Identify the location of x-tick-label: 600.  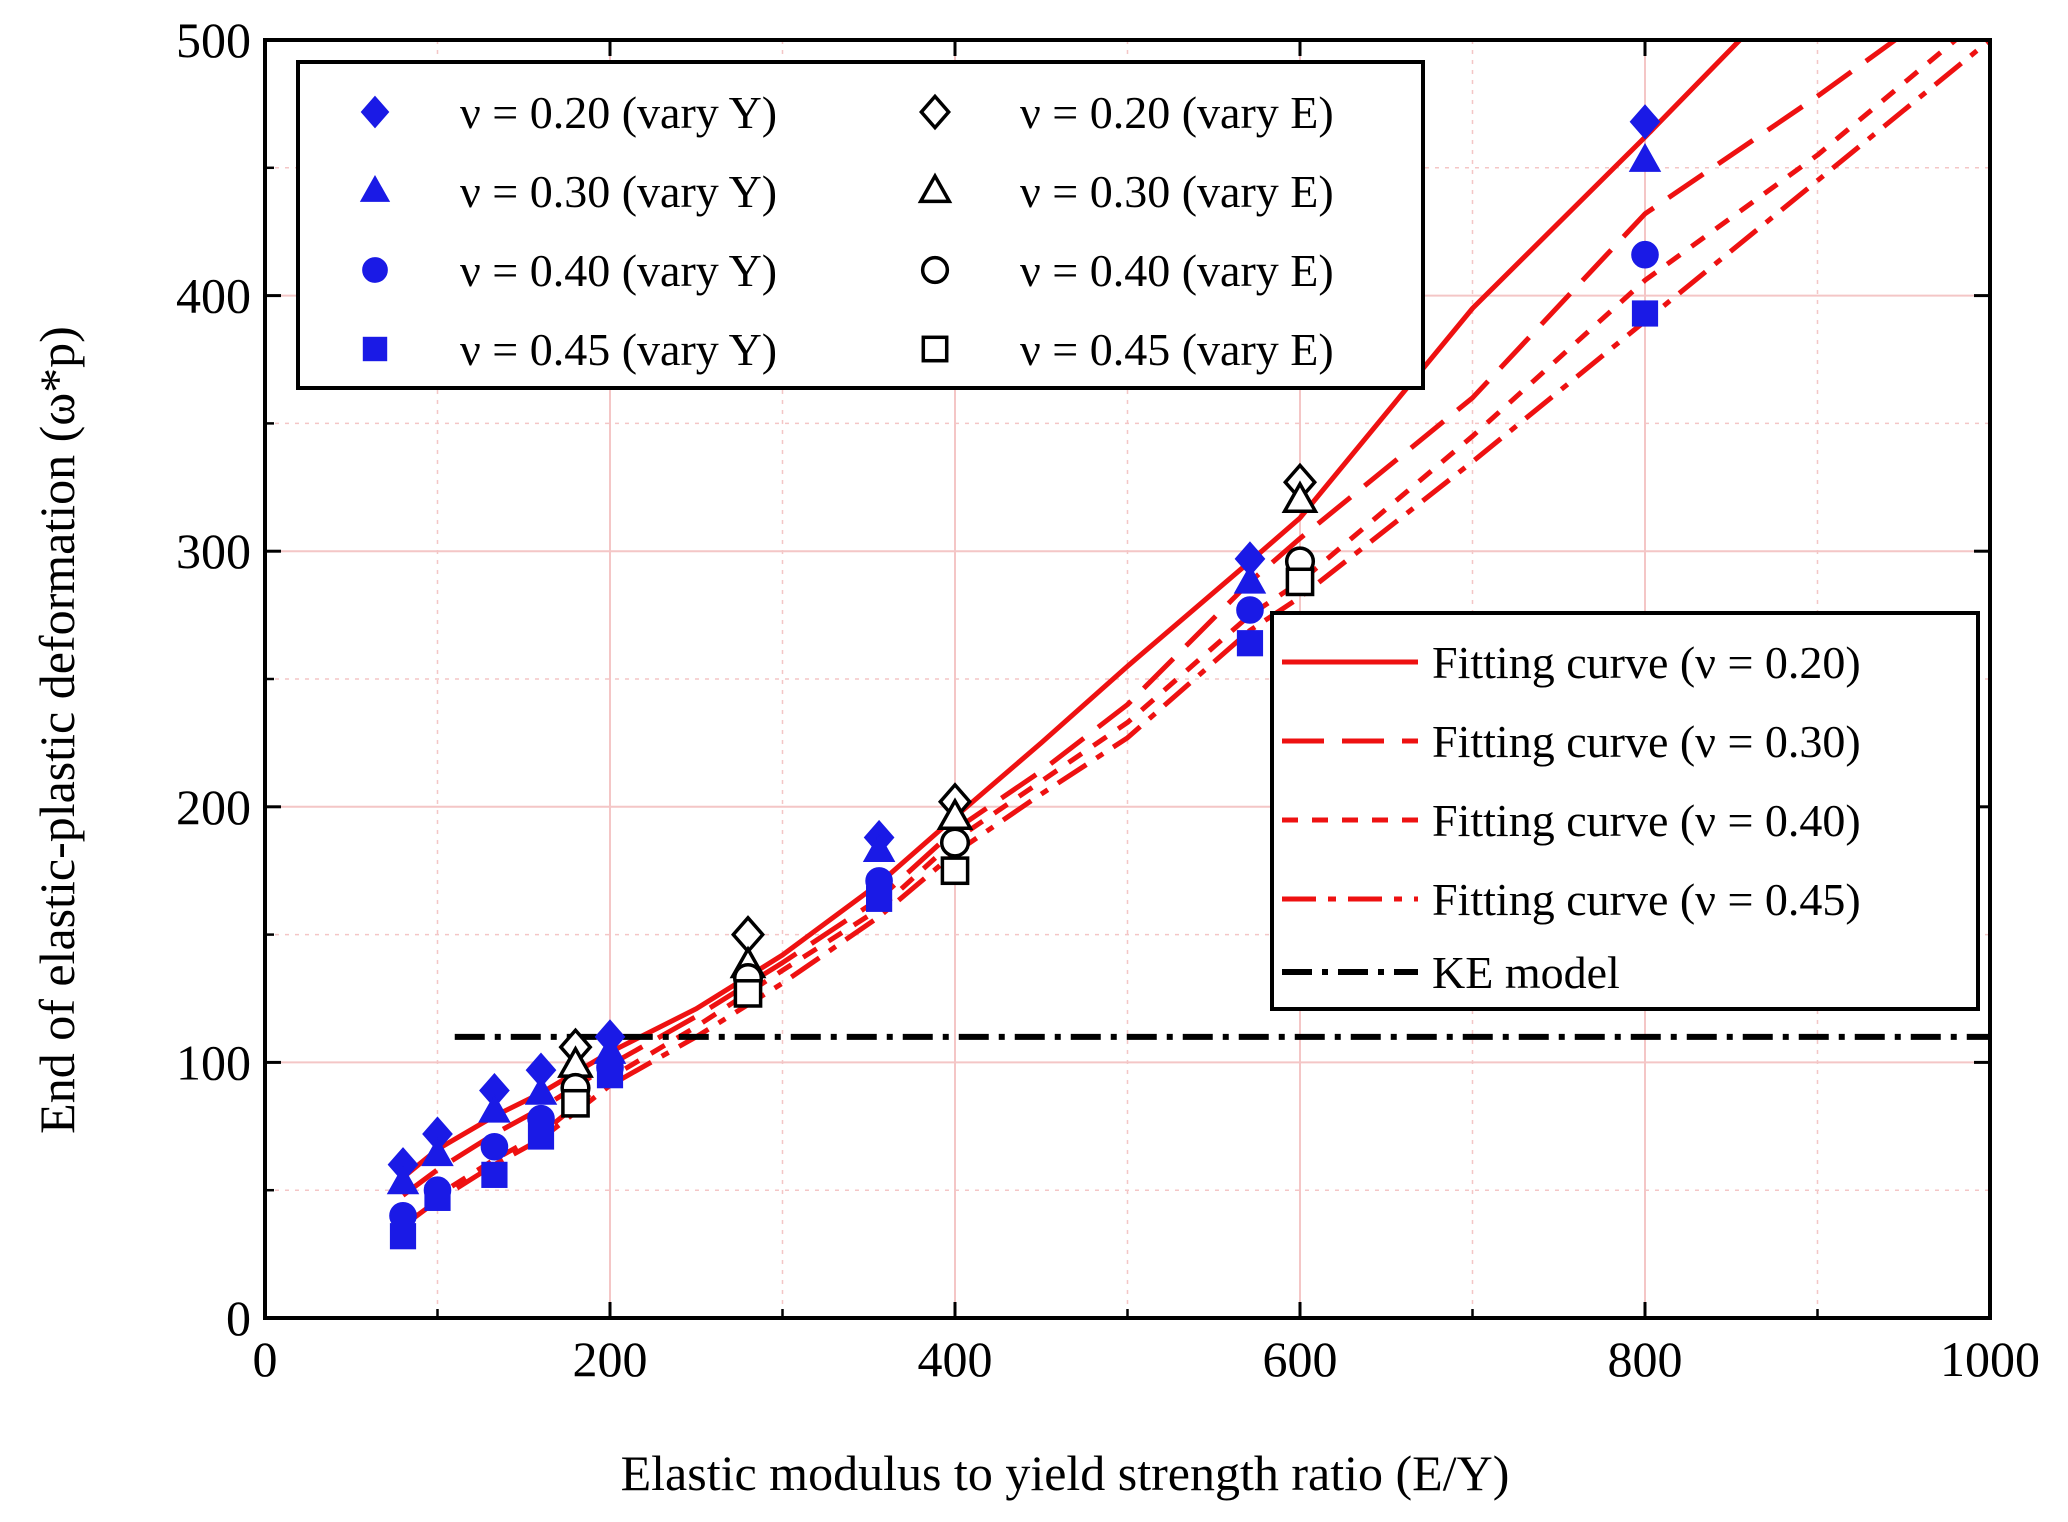
(1300, 1359).